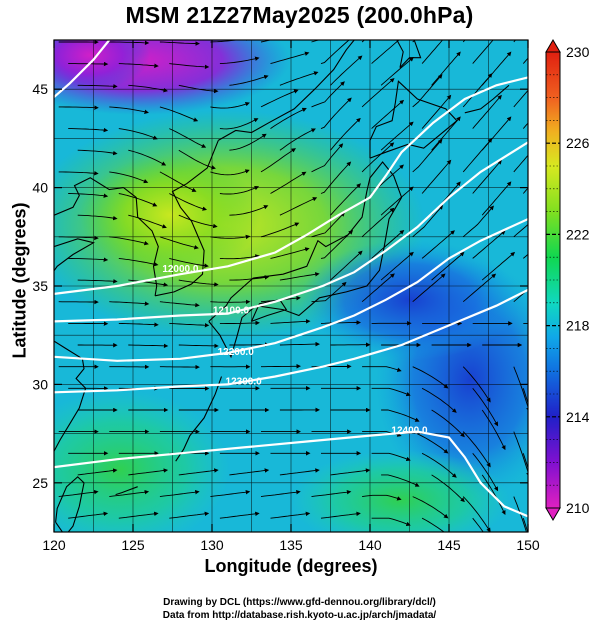  What do you see at coordinates (133, 545) in the screenshot?
I see `x-tick-label: 125` at bounding box center [133, 545].